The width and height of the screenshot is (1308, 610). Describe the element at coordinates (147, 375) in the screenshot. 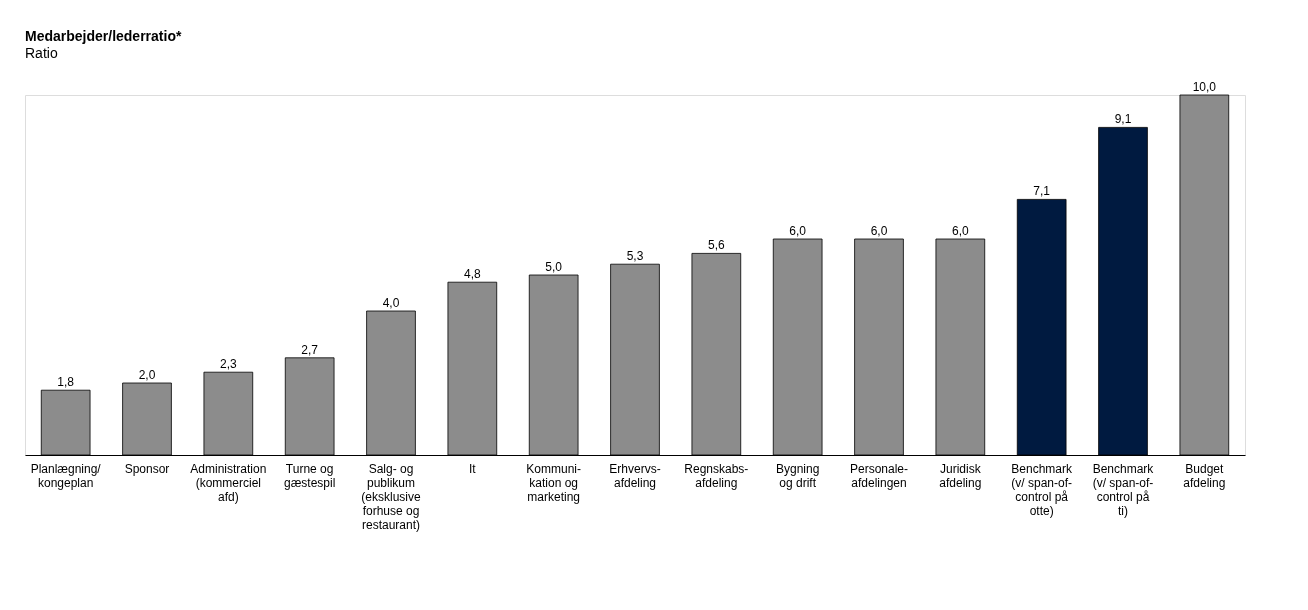

I see `data-label: 2,0` at that location.